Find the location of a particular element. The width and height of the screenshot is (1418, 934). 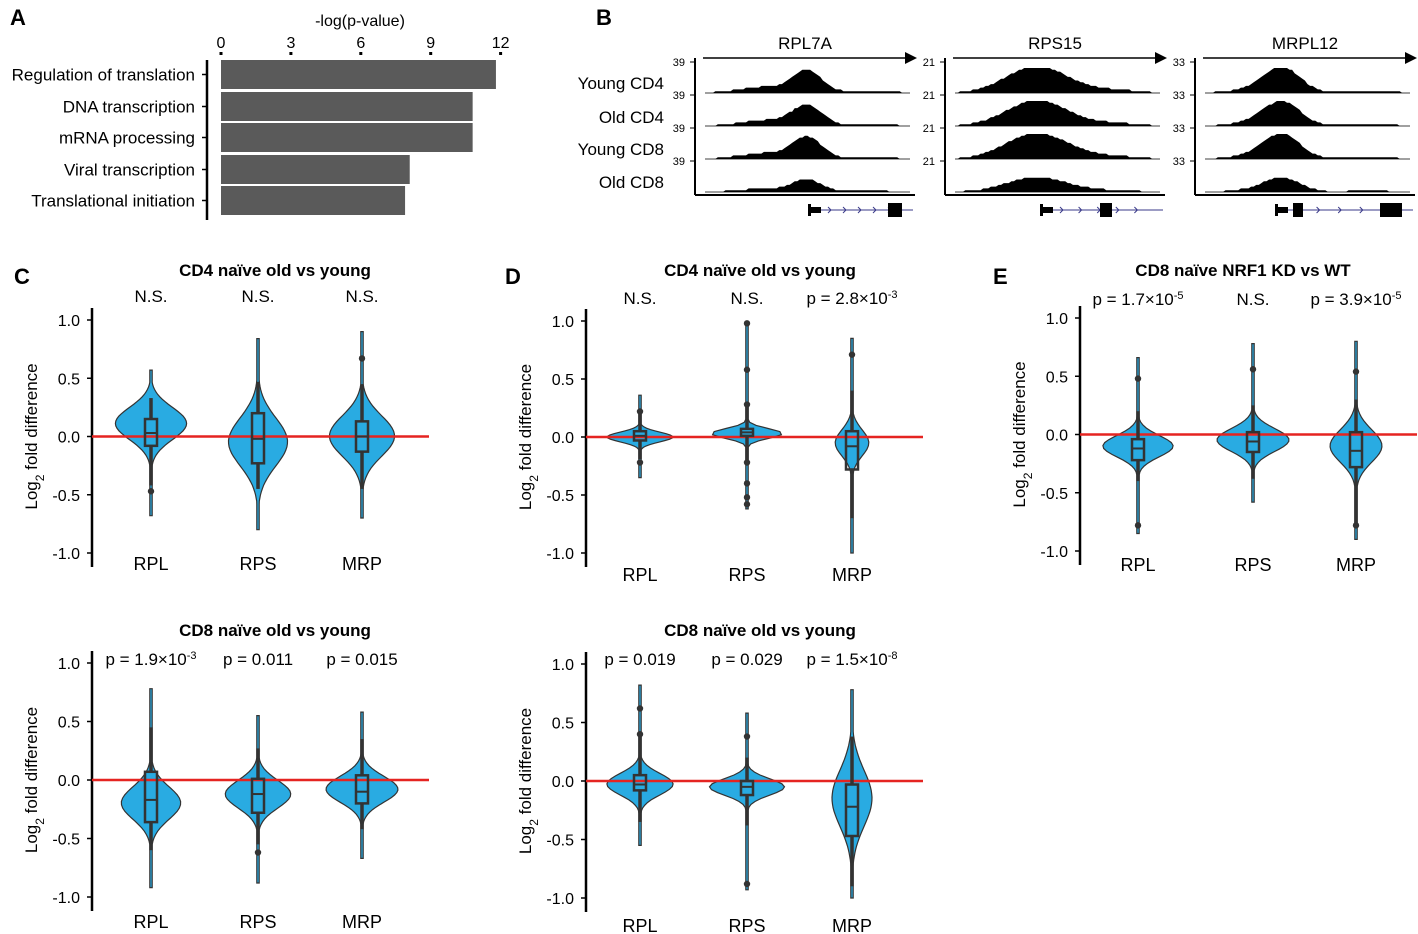

violin-title: CD4 naïve old vs young is located at coordinates (275, 270).